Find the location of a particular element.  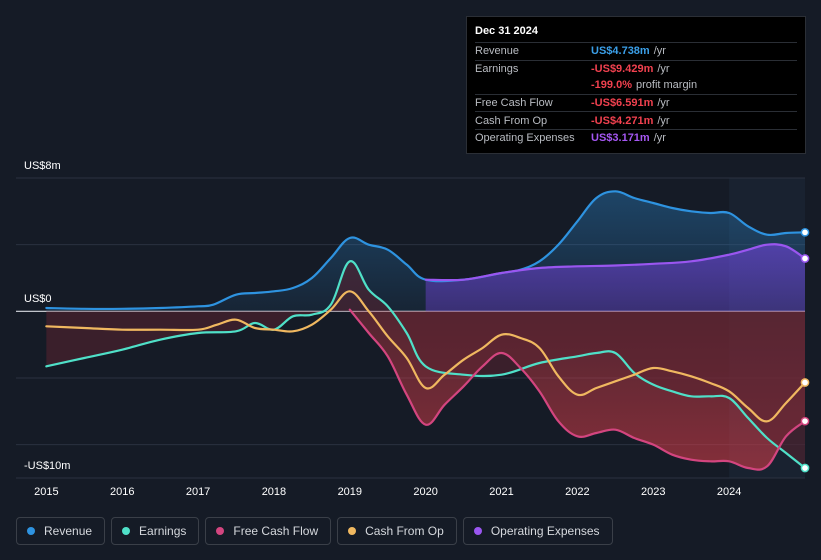

legend-label: Free Cash Flow is located at coordinates (276, 531).